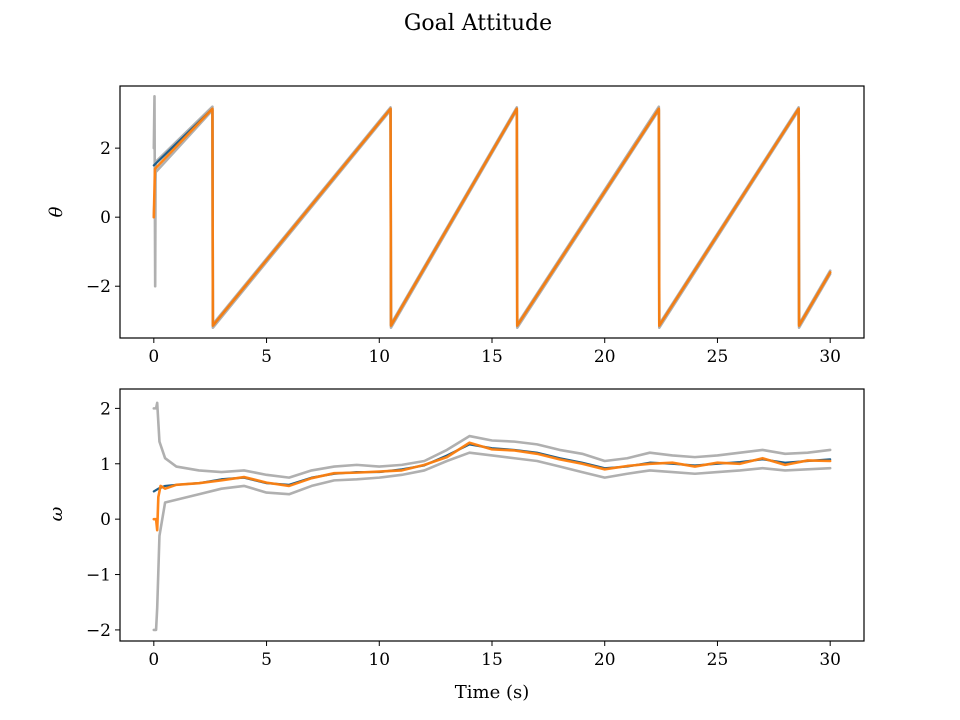 Image resolution: width=960 pixels, height=720 pixels. What do you see at coordinates (605, 660) in the screenshot?
I see `omega-xtick-label: 20` at bounding box center [605, 660].